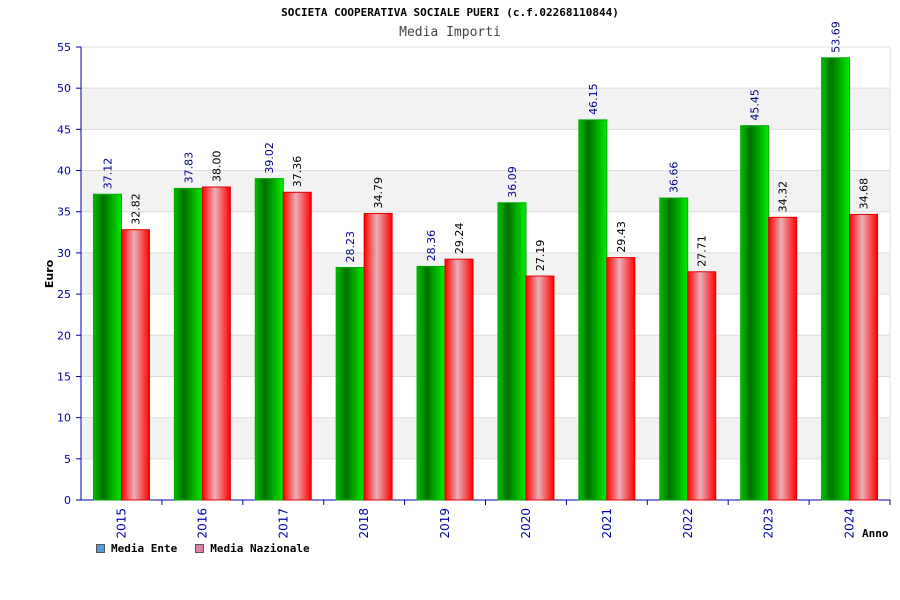 The height and width of the screenshot is (600, 900). What do you see at coordinates (283, 523) in the screenshot?
I see `x-tick-label: 2017` at bounding box center [283, 523].